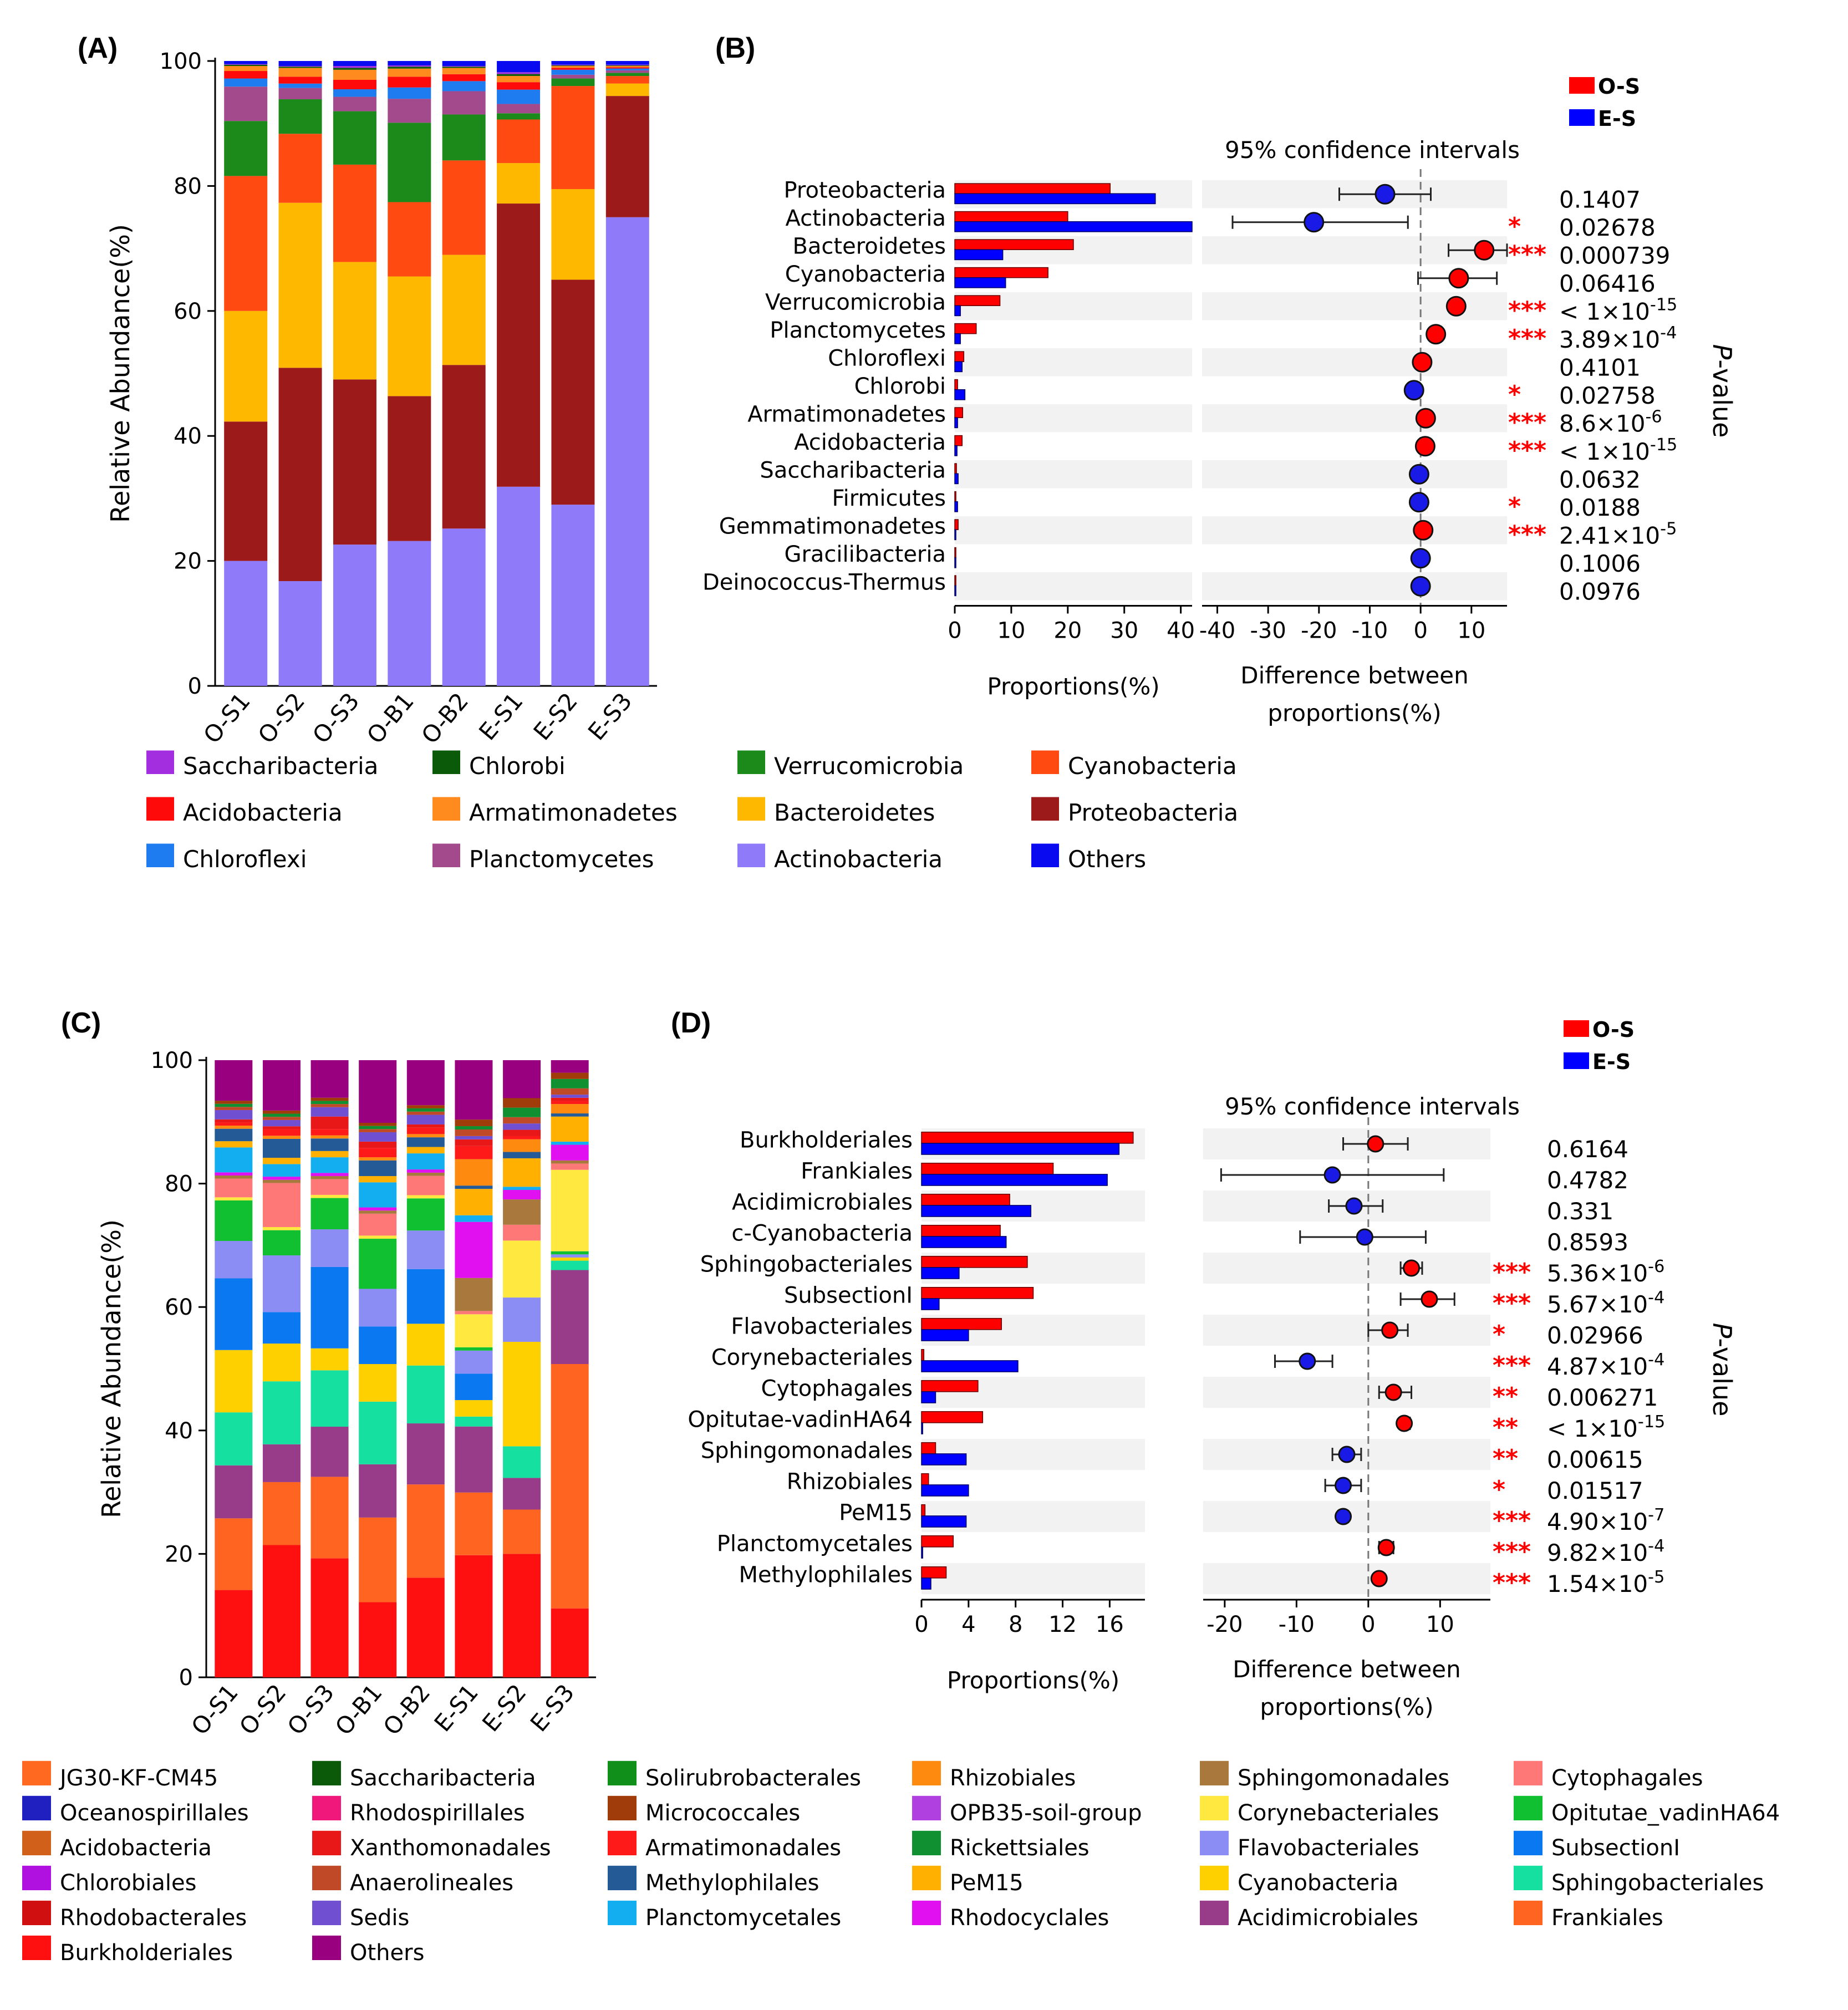 The image size is (1848, 2010). What do you see at coordinates (1013, 1778) in the screenshot?
I see `legend-label-rhizobiales: Rhizobiales` at bounding box center [1013, 1778].